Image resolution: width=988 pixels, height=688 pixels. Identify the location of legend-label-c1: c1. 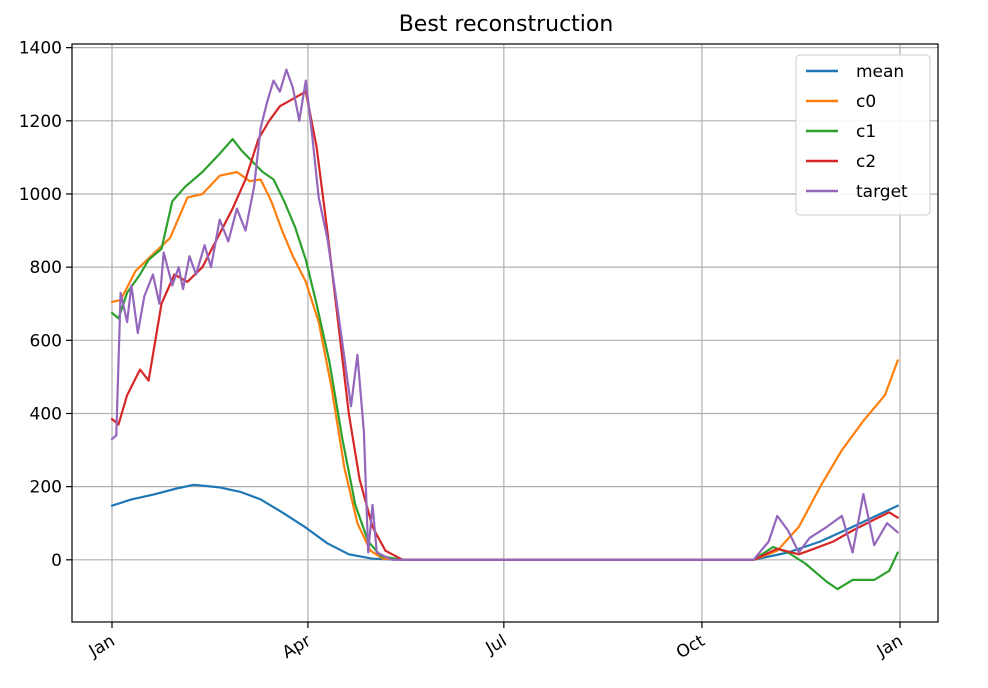
(866, 132).